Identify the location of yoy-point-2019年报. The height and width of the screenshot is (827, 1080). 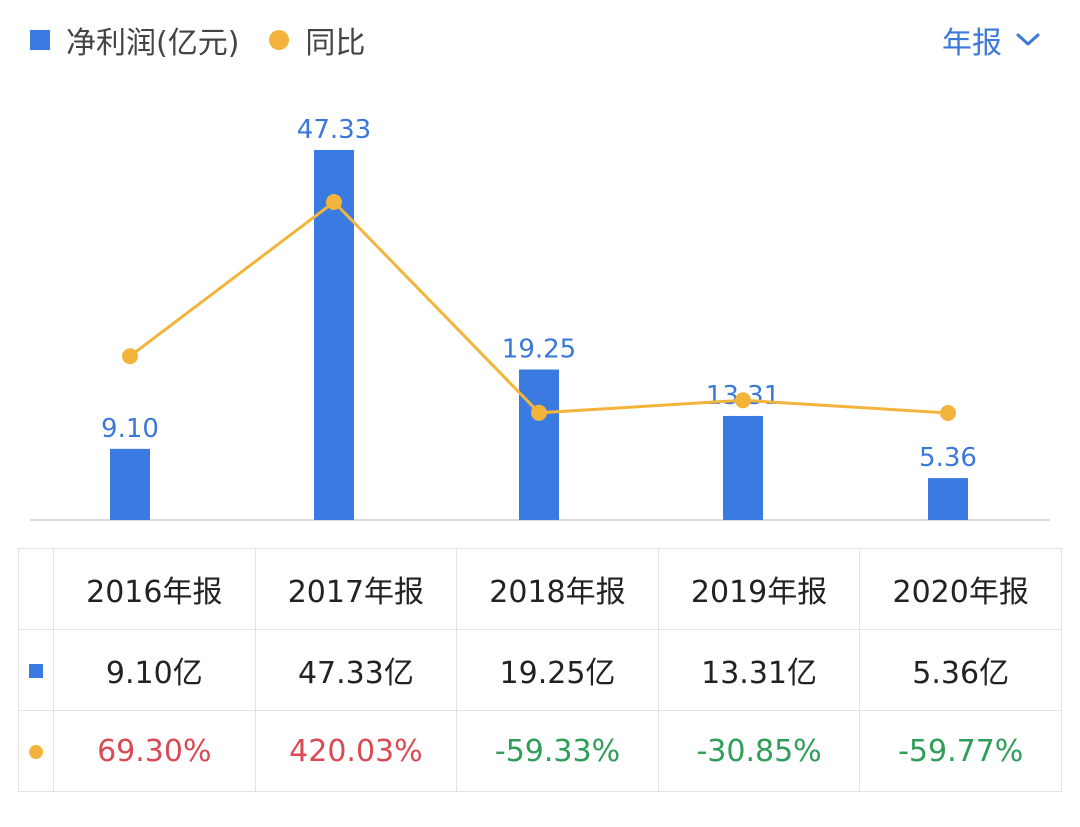
(743, 400).